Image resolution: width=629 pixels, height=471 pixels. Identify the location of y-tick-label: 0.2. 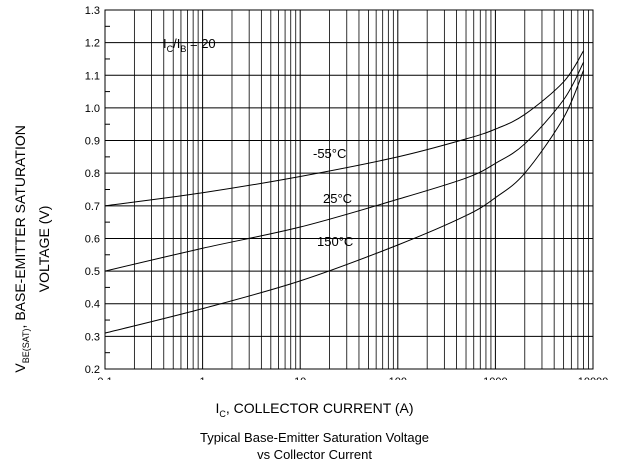
(92, 370).